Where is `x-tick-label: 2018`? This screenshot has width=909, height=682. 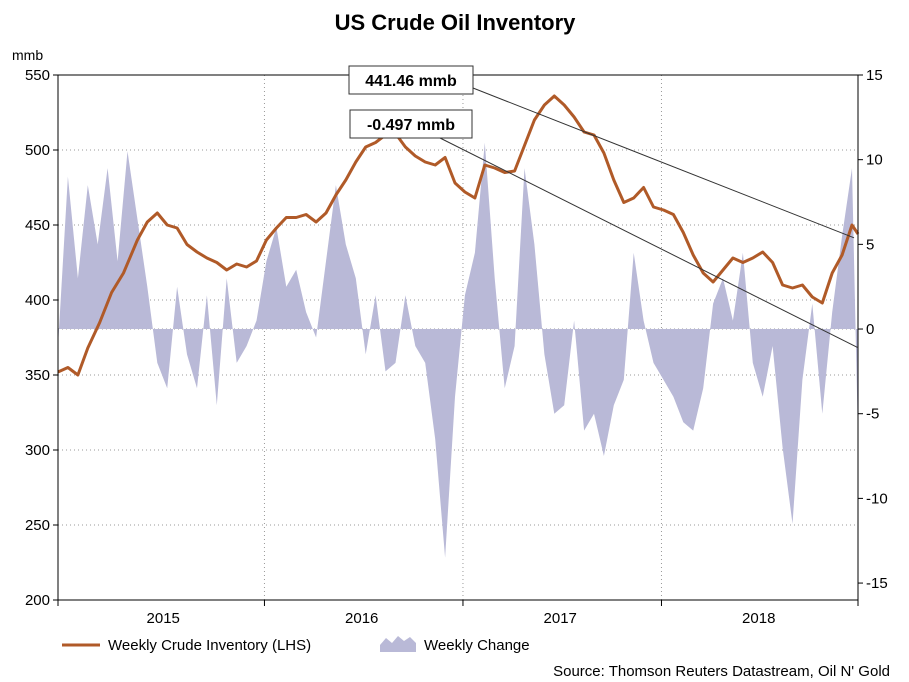 x-tick-label: 2018 is located at coordinates (758, 618).